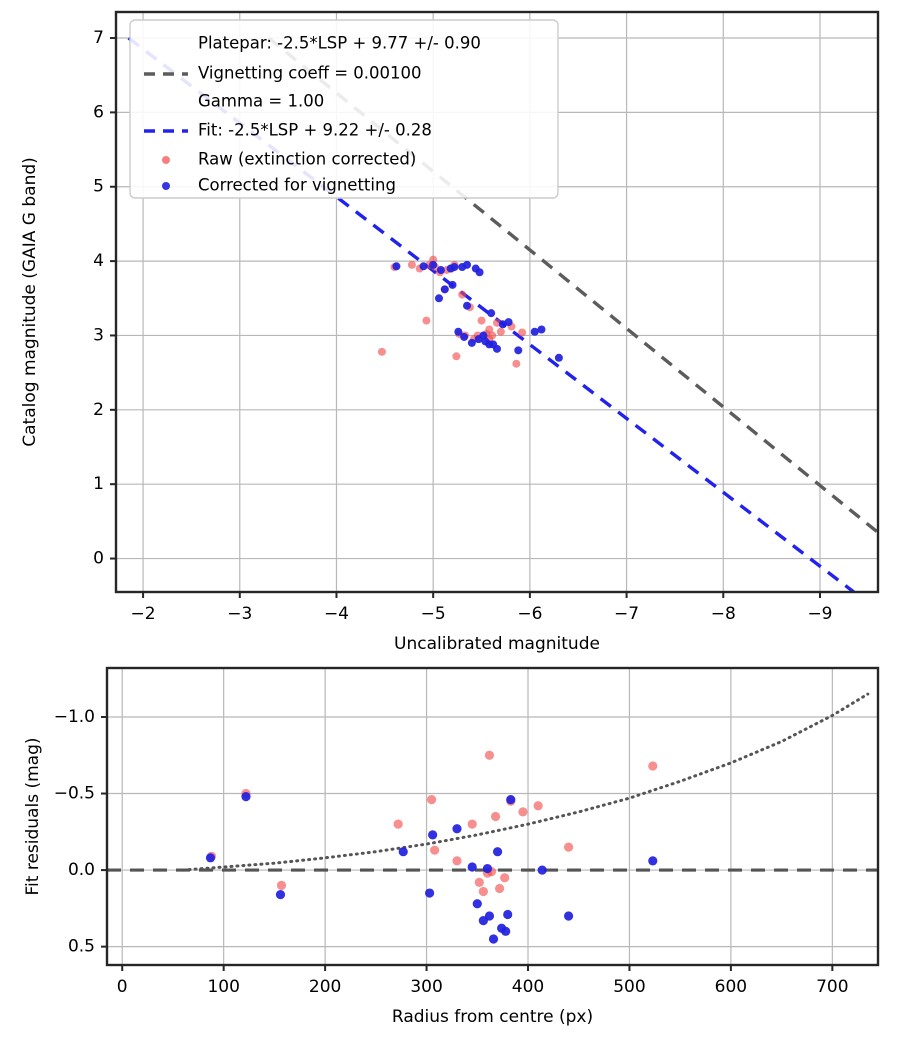 The image size is (900, 1050). What do you see at coordinates (98, 484) in the screenshot?
I see `ytick-label: 1` at bounding box center [98, 484].